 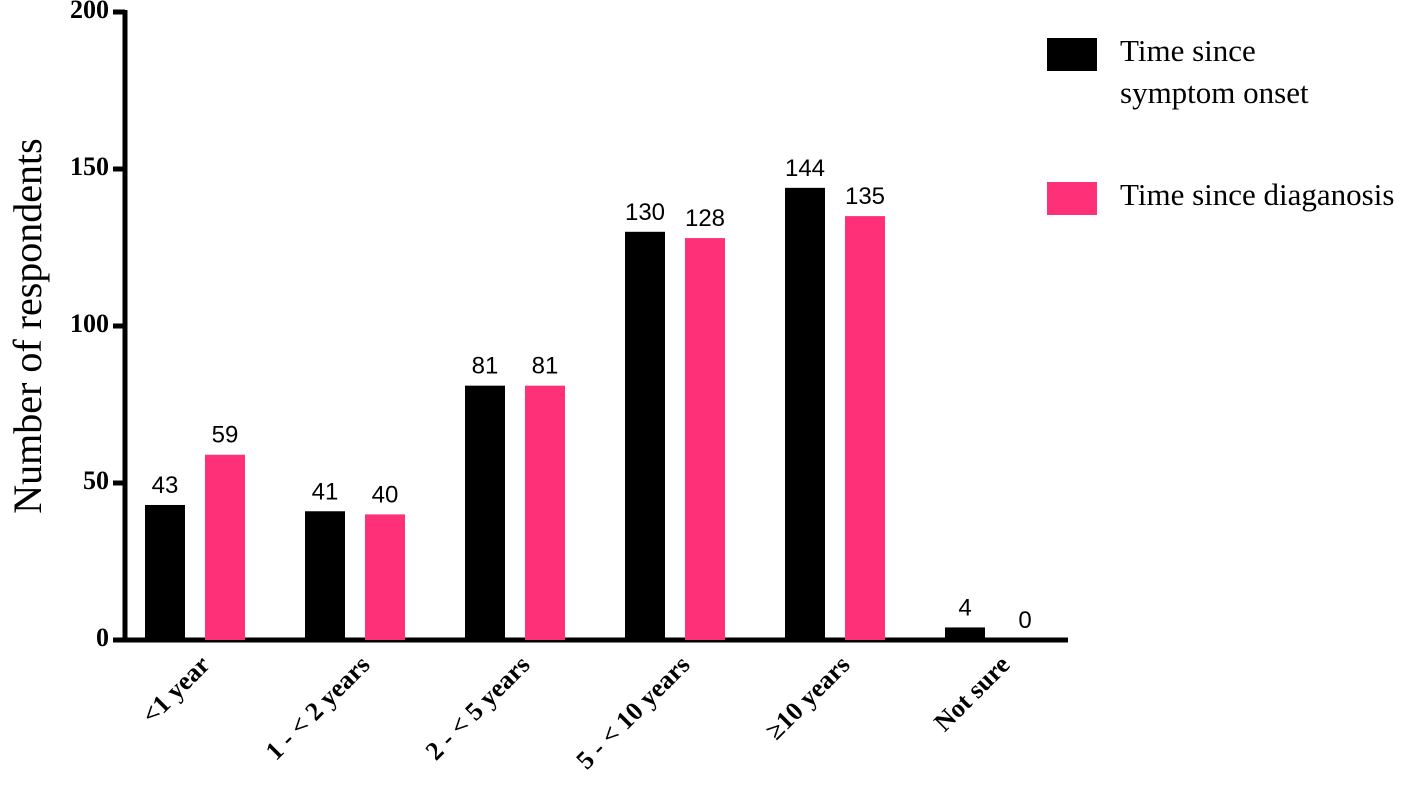 What do you see at coordinates (645, 212) in the screenshot?
I see `data-label: 130` at bounding box center [645, 212].